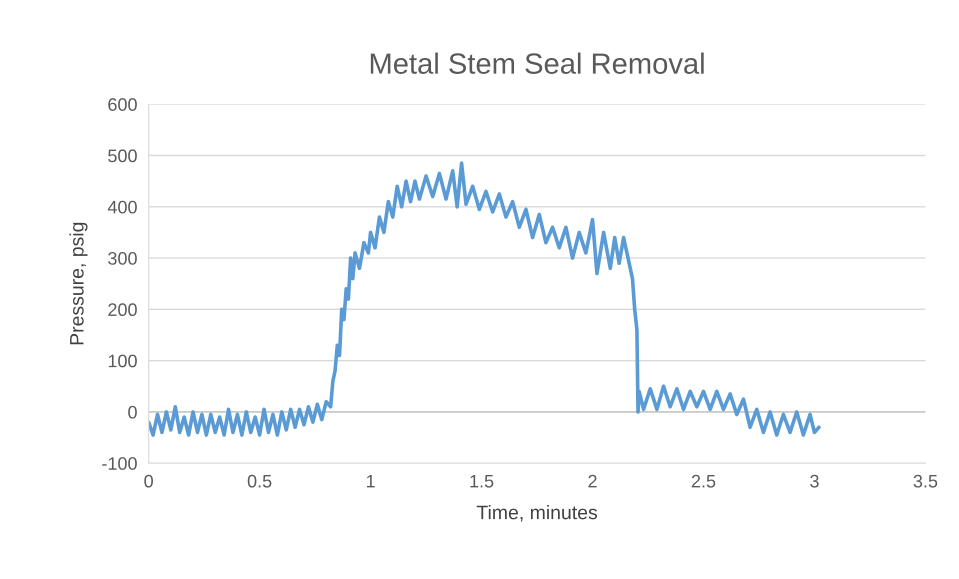  Describe the element at coordinates (122, 309) in the screenshot. I see `y-tick-label: 200` at that location.